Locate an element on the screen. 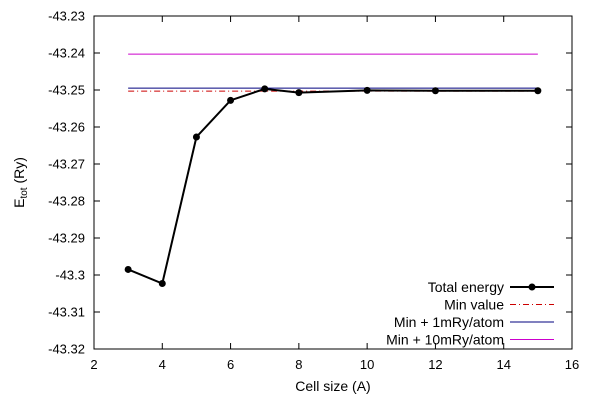 The image size is (600, 400). y-axis-label-unit: (Ry) is located at coordinates (19, 172).